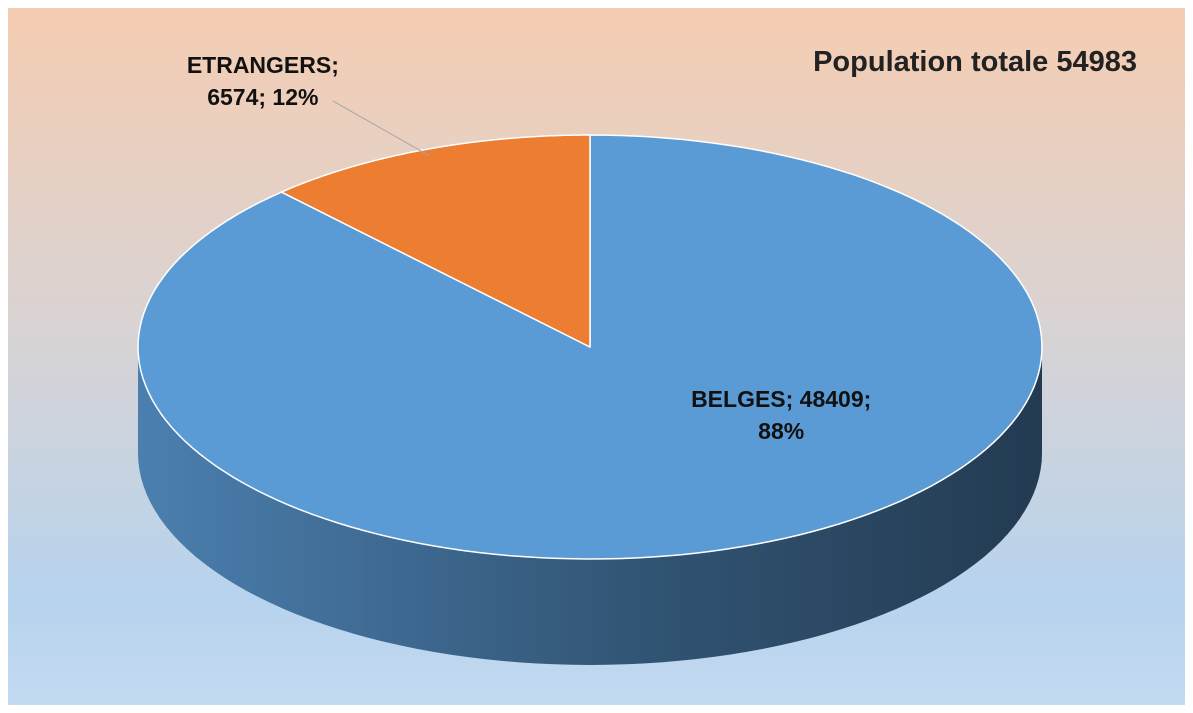  Describe the element at coordinates (975, 62) in the screenshot. I see `chart-title: Population totale 54983` at that location.